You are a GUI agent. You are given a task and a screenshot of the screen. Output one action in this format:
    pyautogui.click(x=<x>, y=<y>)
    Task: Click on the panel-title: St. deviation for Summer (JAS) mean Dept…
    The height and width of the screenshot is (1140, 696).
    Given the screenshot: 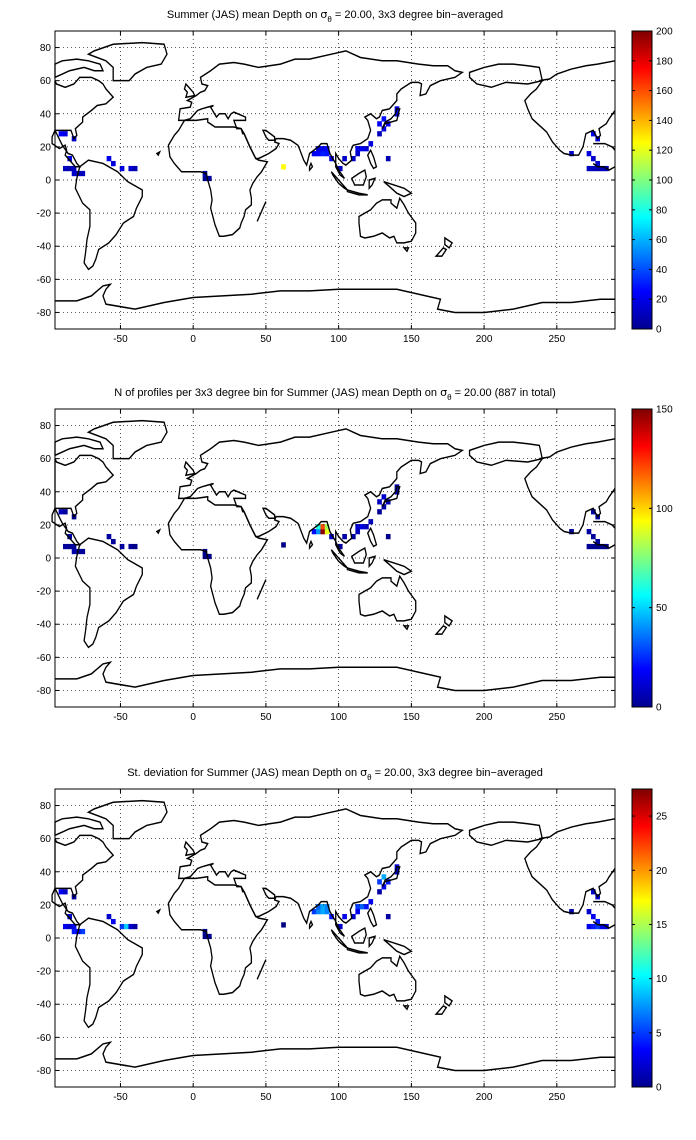 What is the action you would take?
    pyautogui.click(x=335, y=774)
    